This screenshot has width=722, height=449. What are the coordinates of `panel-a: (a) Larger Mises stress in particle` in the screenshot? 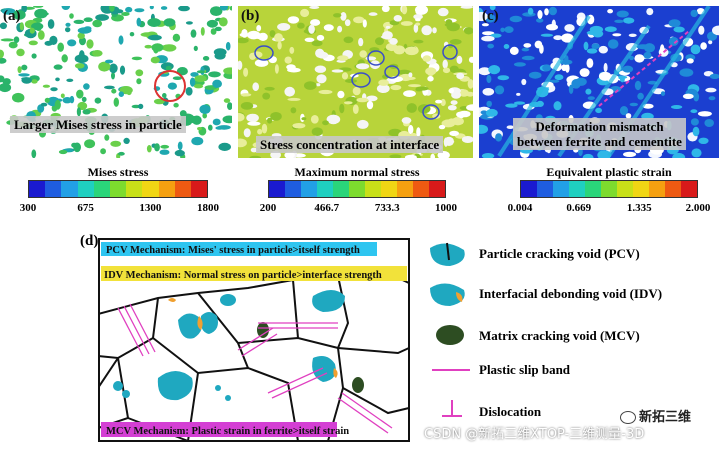 It's located at (116, 82).